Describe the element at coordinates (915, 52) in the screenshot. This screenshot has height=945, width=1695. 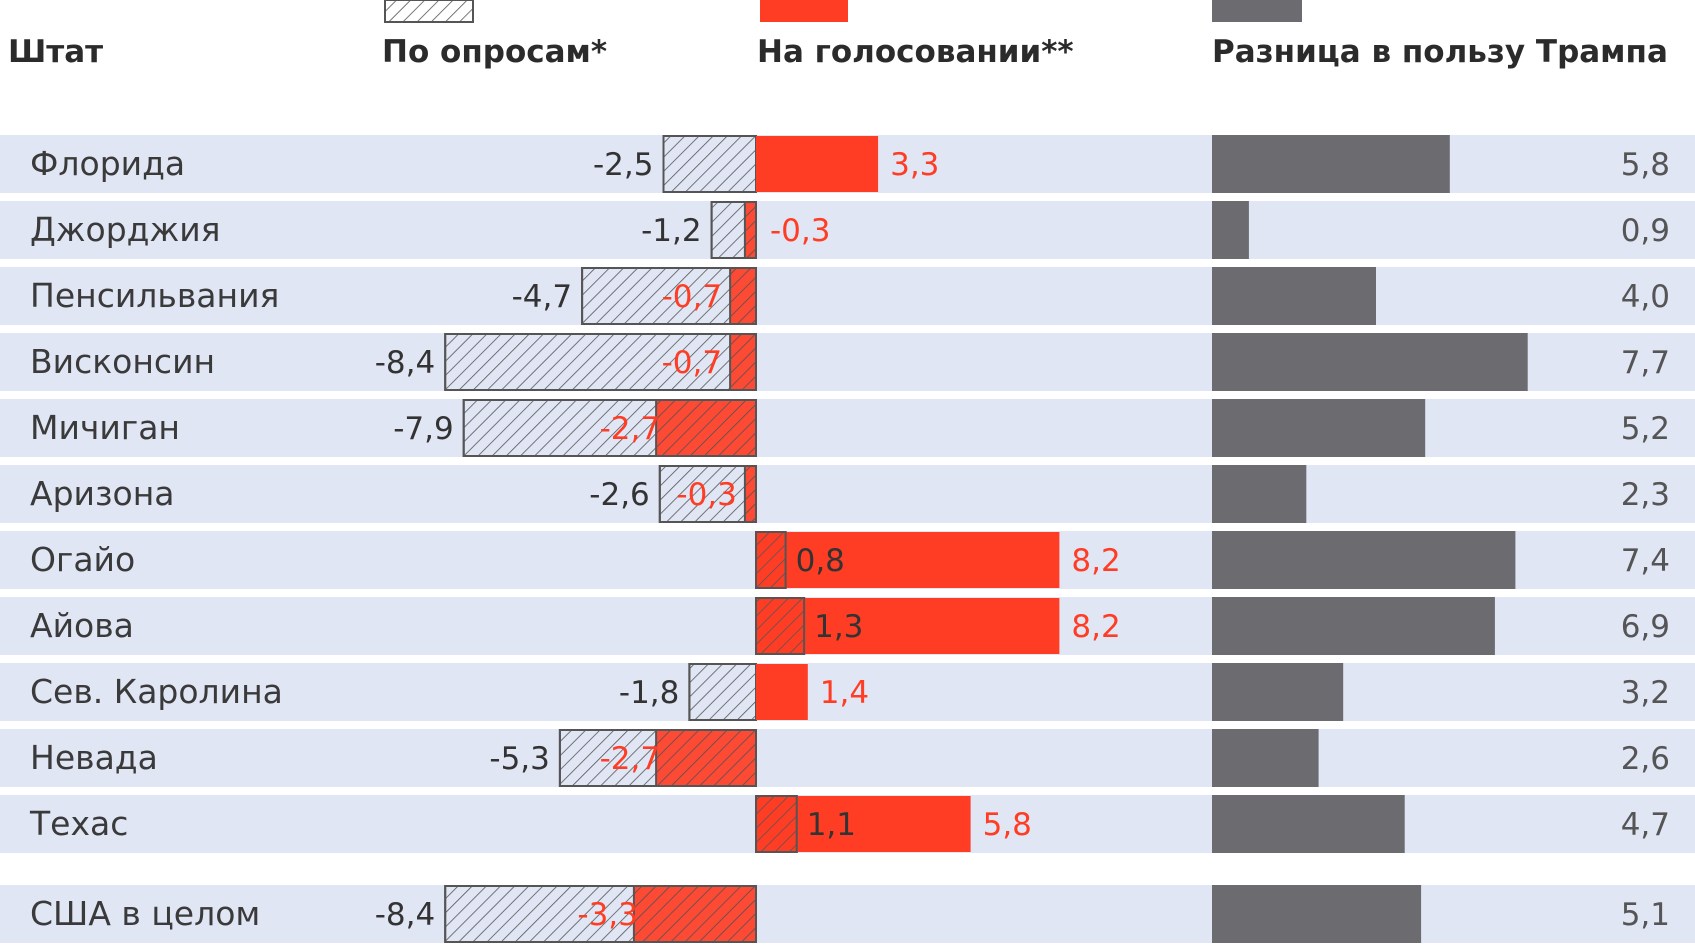
I see `header-vote: На голосовании**` at that location.